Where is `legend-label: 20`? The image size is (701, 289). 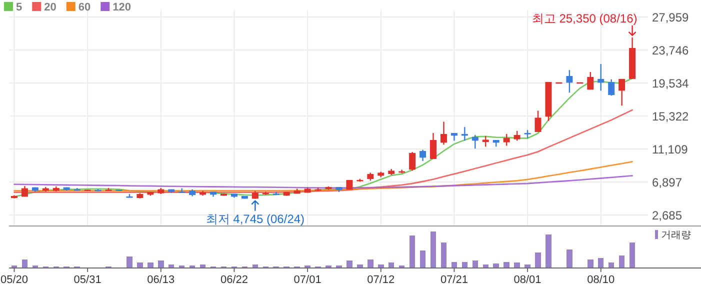
legend-label: 20 is located at coordinates (50, 8).